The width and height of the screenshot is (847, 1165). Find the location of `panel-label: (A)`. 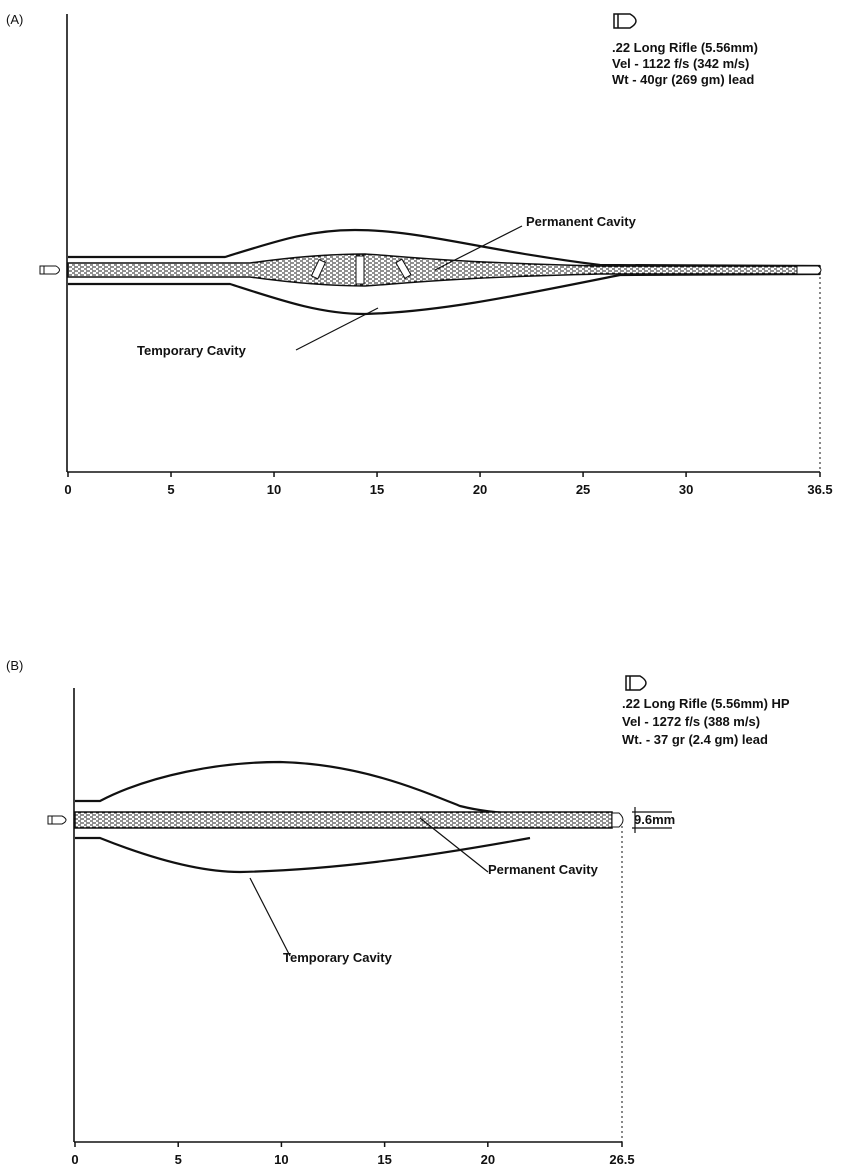

panel-label: (A) is located at coordinates (14, 19).